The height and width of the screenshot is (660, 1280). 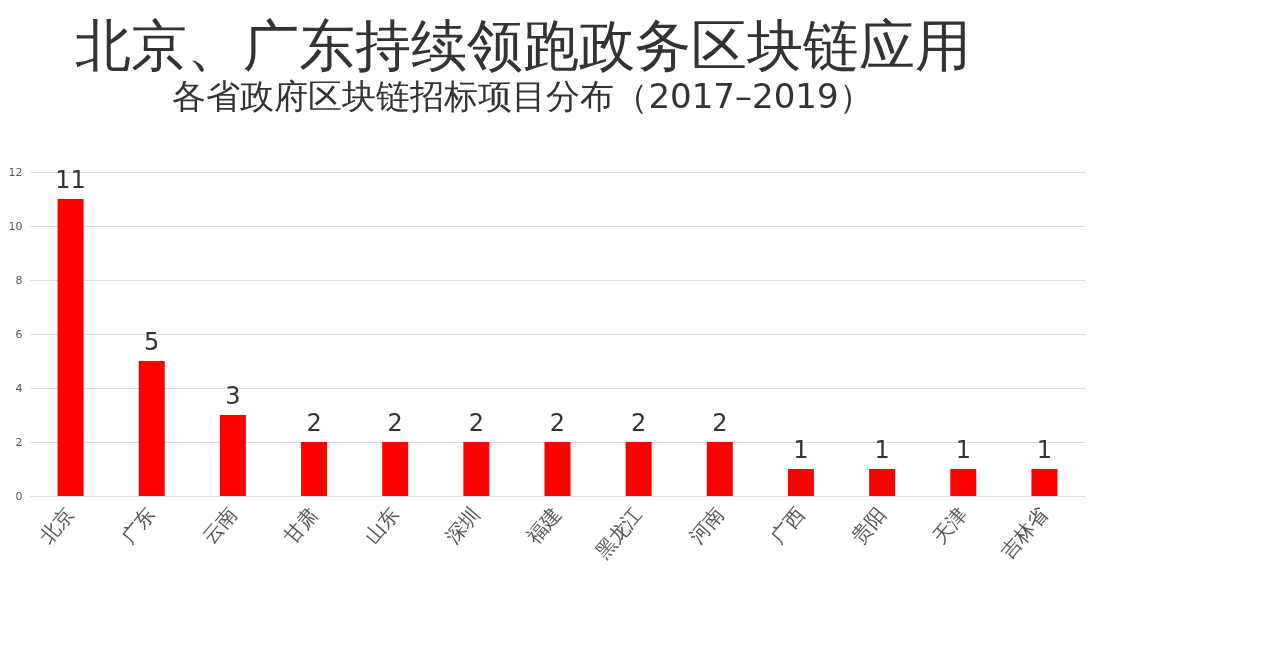 I want to click on x-tick-label: 河南, so click(x=706, y=525).